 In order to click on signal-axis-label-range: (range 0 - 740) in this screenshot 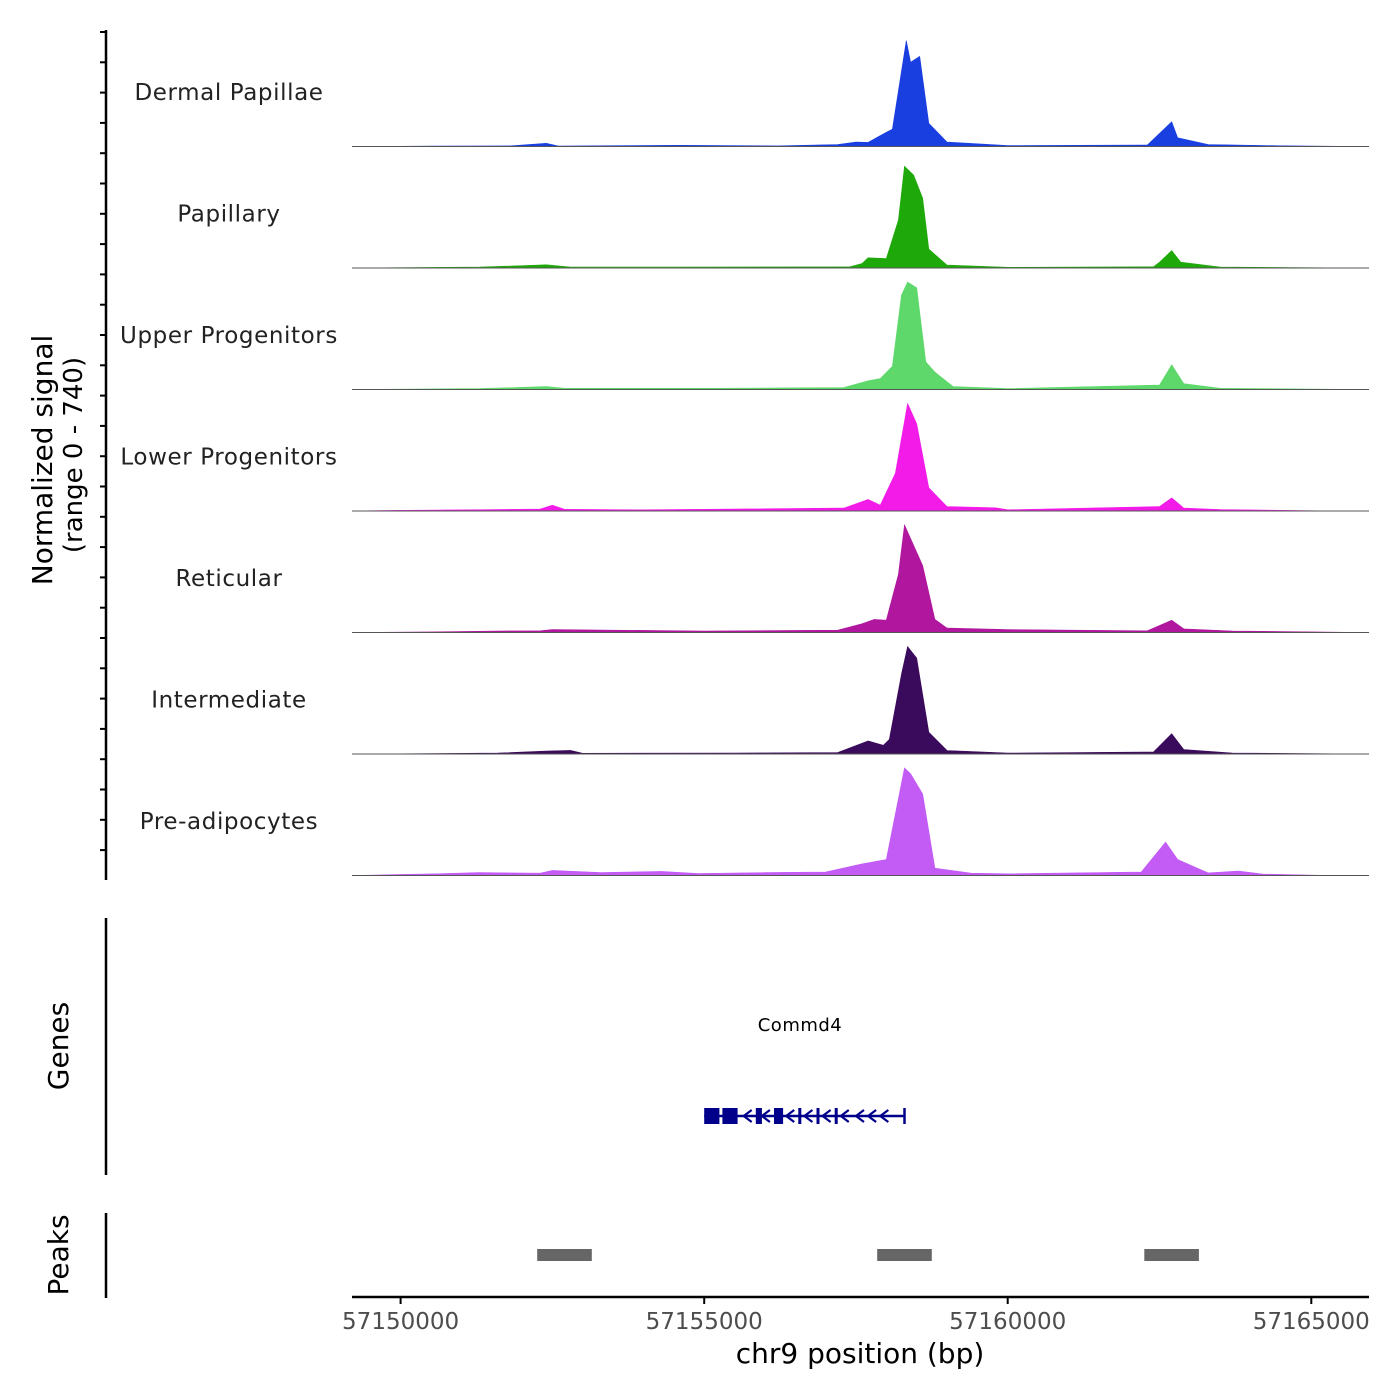, I will do `click(74, 455)`.